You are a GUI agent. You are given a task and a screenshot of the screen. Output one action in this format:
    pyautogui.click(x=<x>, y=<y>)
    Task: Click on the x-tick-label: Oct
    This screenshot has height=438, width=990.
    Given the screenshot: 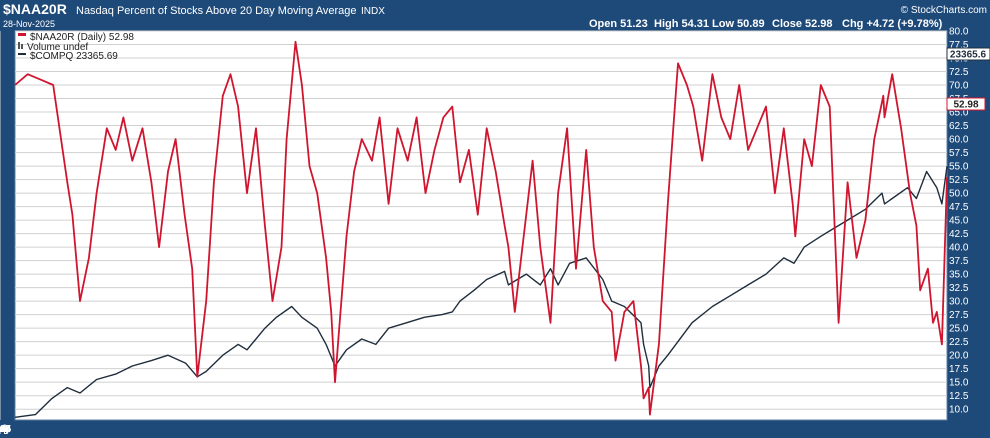 What is the action you would take?
    pyautogui.click(x=4, y=429)
    